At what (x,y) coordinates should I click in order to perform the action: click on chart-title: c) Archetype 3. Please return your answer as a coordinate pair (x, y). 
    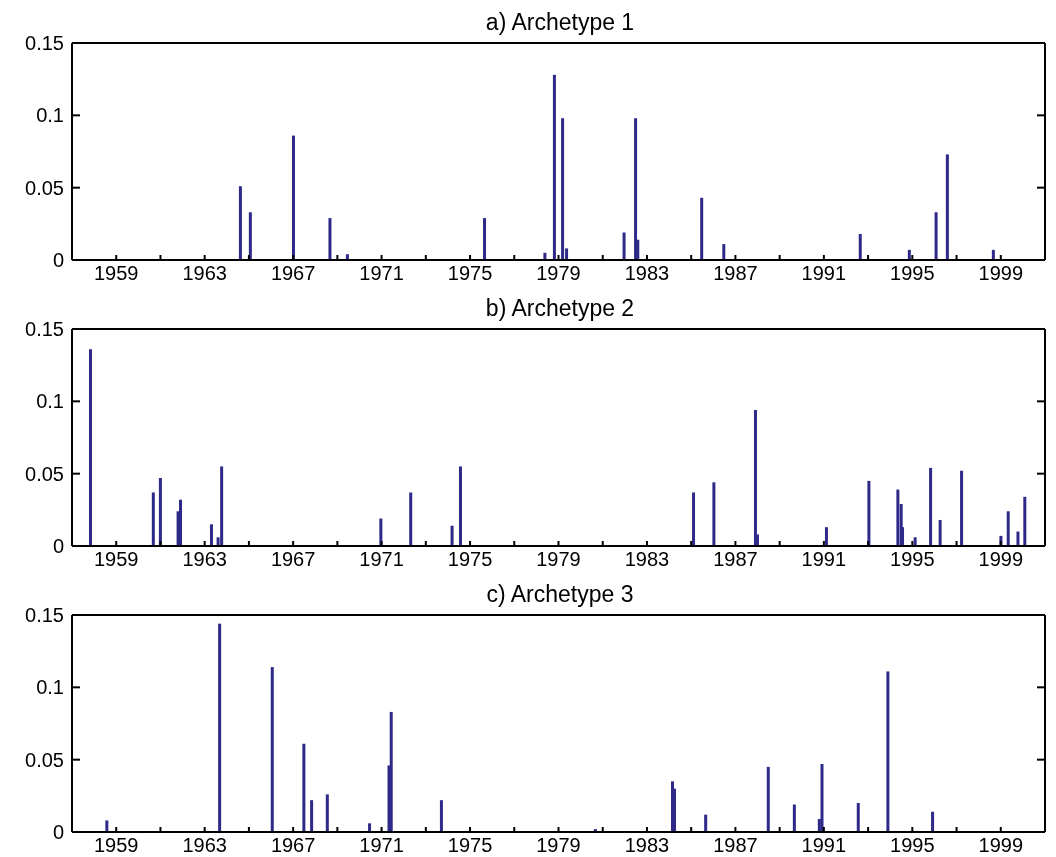
    Looking at the image, I should click on (560, 594).